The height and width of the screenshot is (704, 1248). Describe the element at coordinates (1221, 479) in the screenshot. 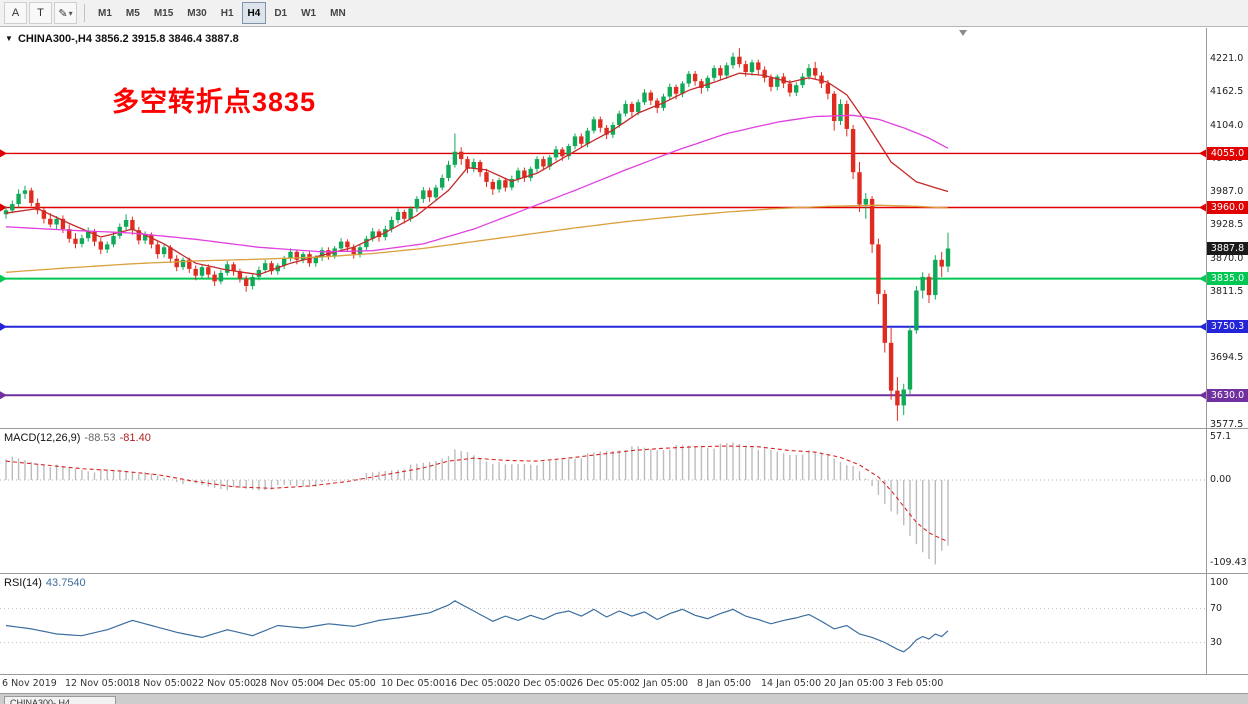

I see `macd-scale-tick: 0.00` at that location.